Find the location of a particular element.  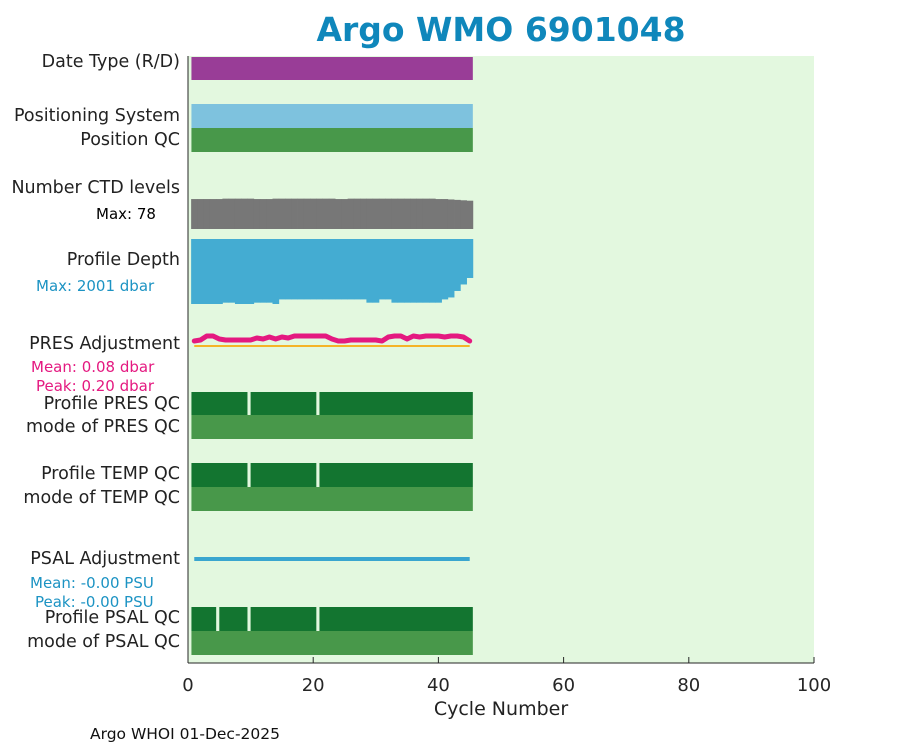

label-mode-pres-qc: mode of PRES QC is located at coordinates (102, 427).